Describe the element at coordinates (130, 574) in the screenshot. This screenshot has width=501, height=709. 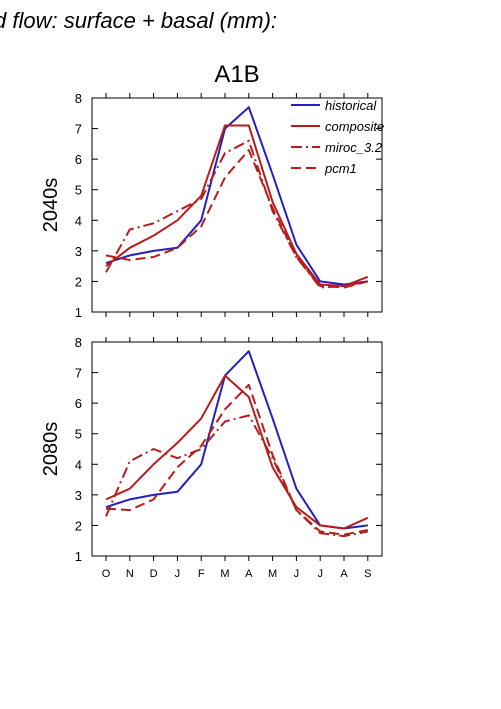
I see `x-tick-label: N` at that location.